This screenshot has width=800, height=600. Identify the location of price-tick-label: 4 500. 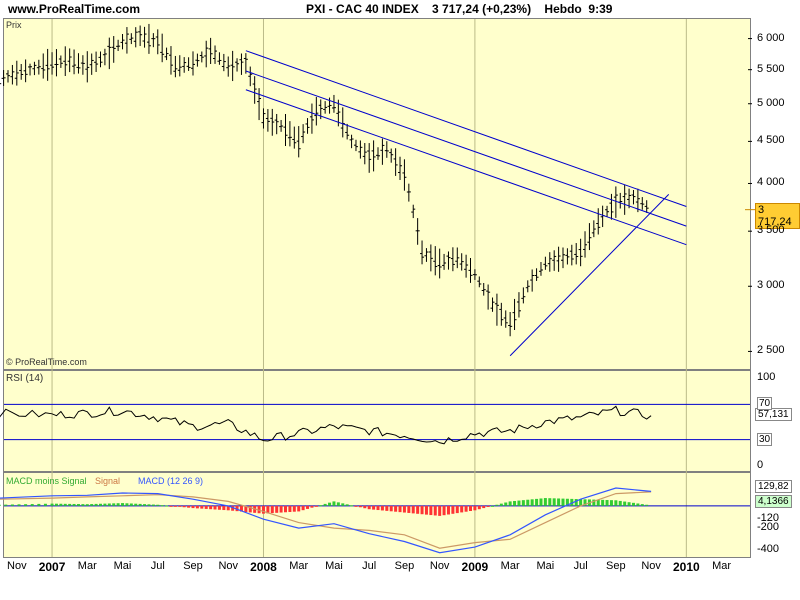
(771, 140).